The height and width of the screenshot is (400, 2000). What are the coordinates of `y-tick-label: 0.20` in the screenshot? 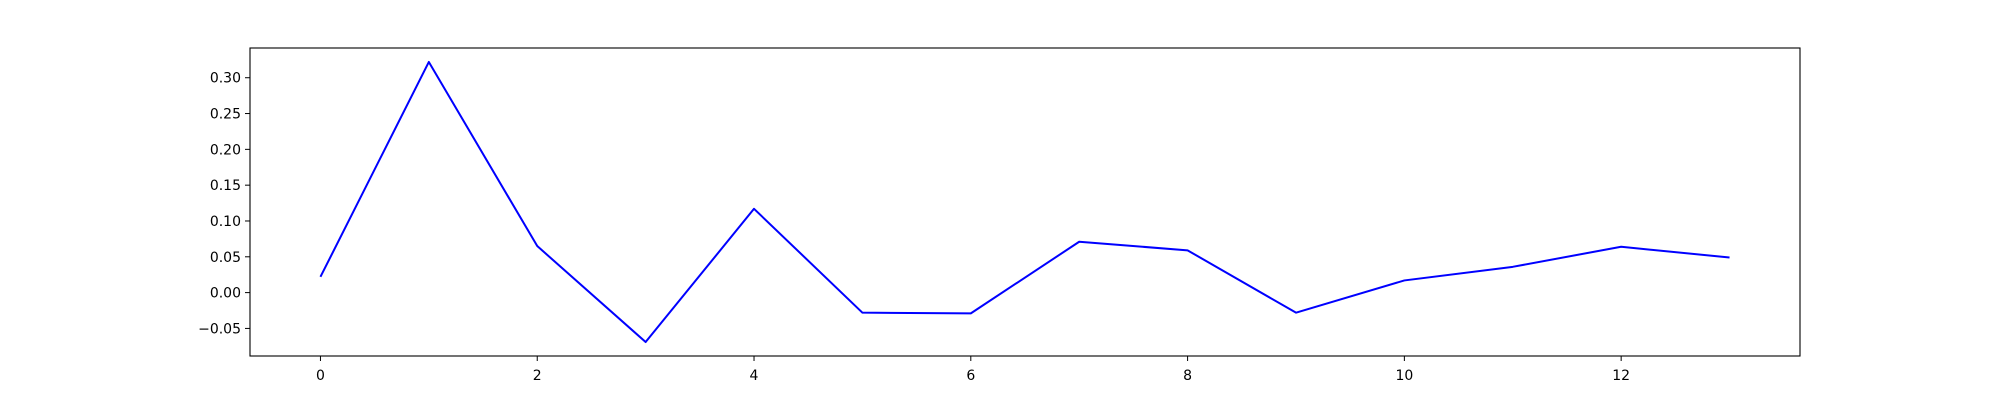 It's located at (225, 150).